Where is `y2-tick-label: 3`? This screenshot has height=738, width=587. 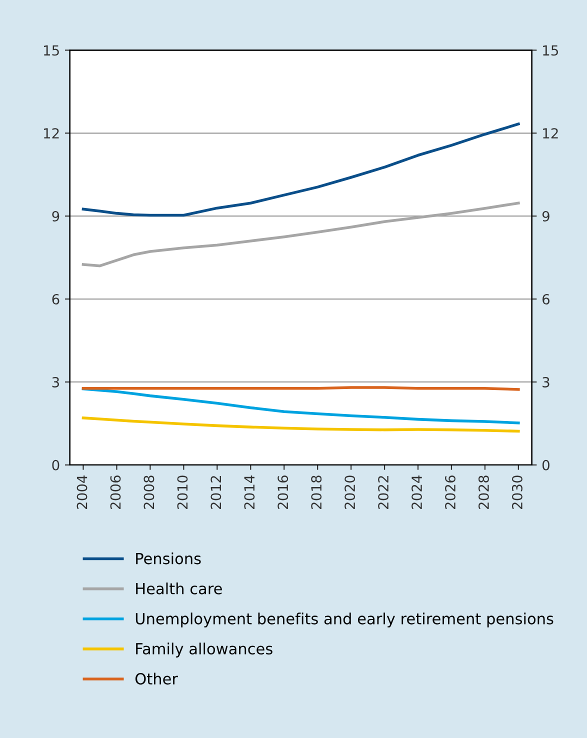 y2-tick-label: 3 is located at coordinates (546, 382).